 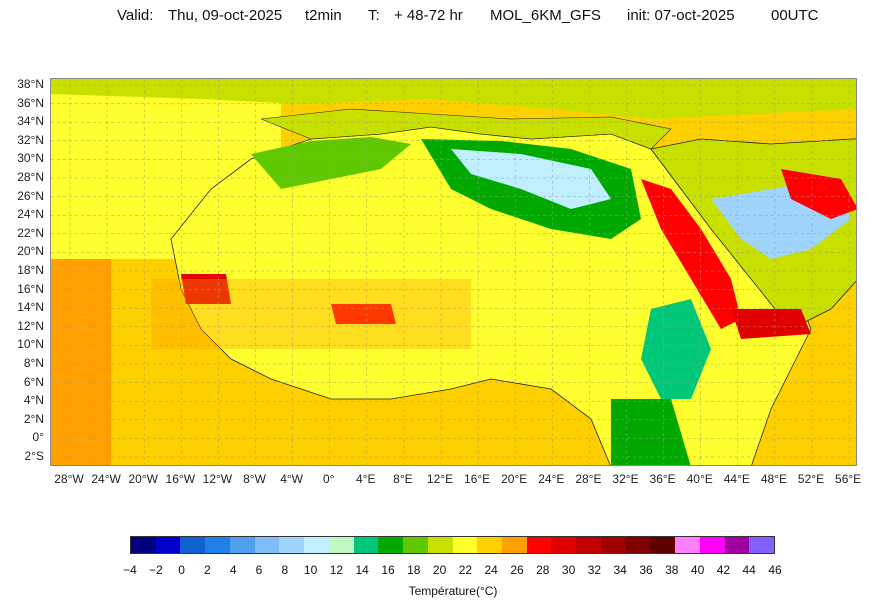 What do you see at coordinates (336, 570) in the screenshot?
I see `colorbar-tick-label: 12` at bounding box center [336, 570].